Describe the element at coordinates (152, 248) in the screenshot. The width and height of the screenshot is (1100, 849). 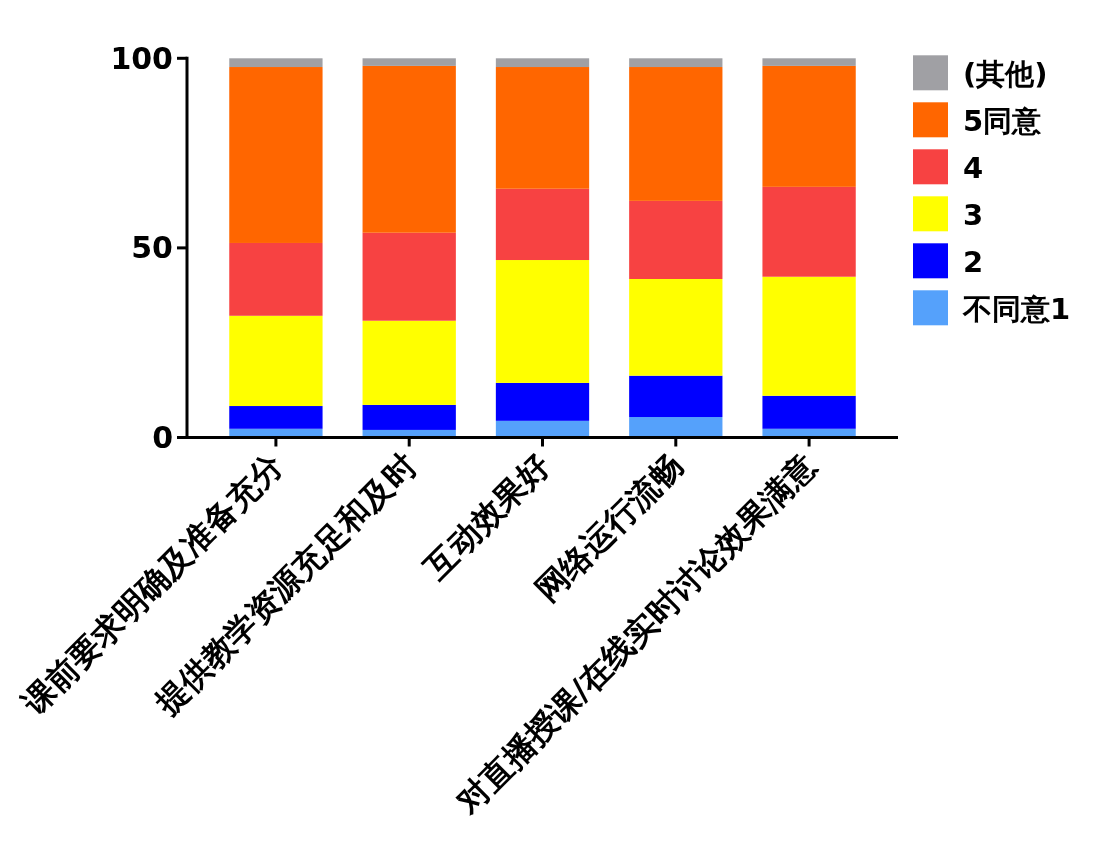
I see `y-tick-label: 50` at that location.